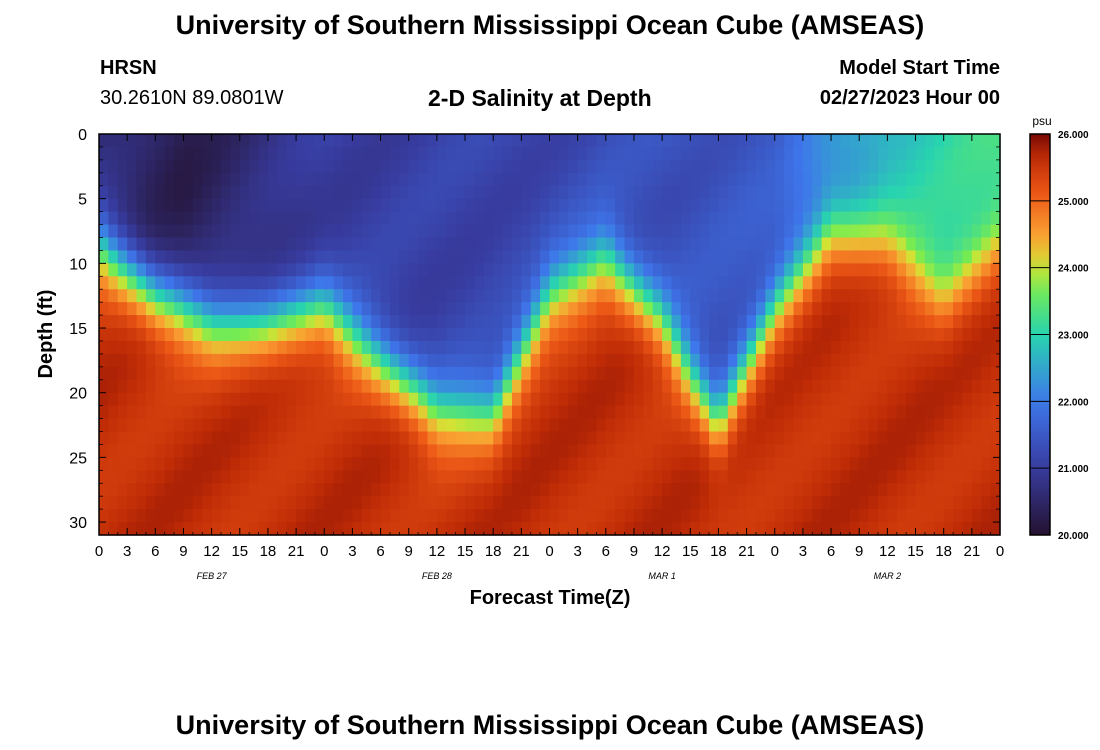 This screenshot has width=1100, height=750. What do you see at coordinates (127, 551) in the screenshot?
I see `x-tick-label: 3` at bounding box center [127, 551].